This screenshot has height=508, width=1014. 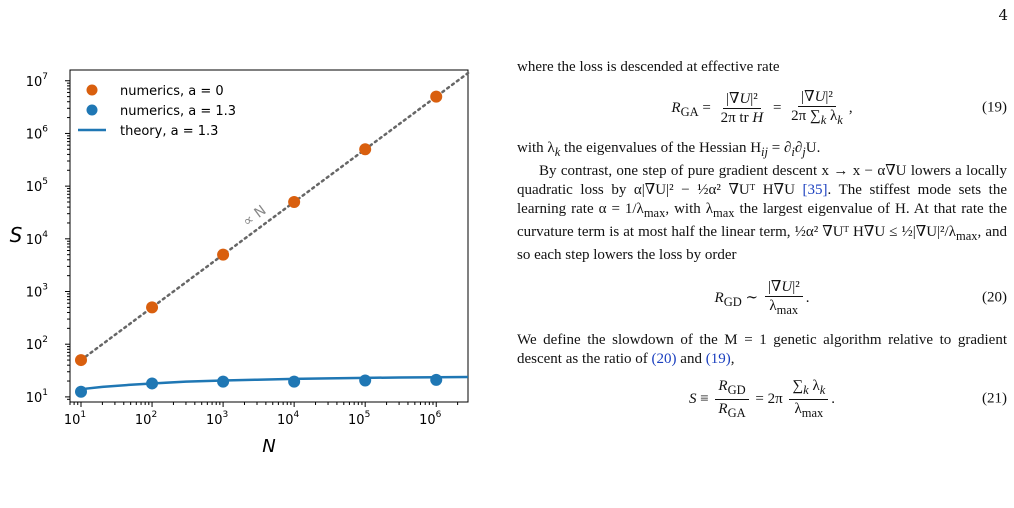 What do you see at coordinates (839, 107) in the screenshot?
I see `equation-19: RGA = |∇U|² 2π tr H = |∇U|² 2π ∑k λk, (19)` at bounding box center [839, 107].